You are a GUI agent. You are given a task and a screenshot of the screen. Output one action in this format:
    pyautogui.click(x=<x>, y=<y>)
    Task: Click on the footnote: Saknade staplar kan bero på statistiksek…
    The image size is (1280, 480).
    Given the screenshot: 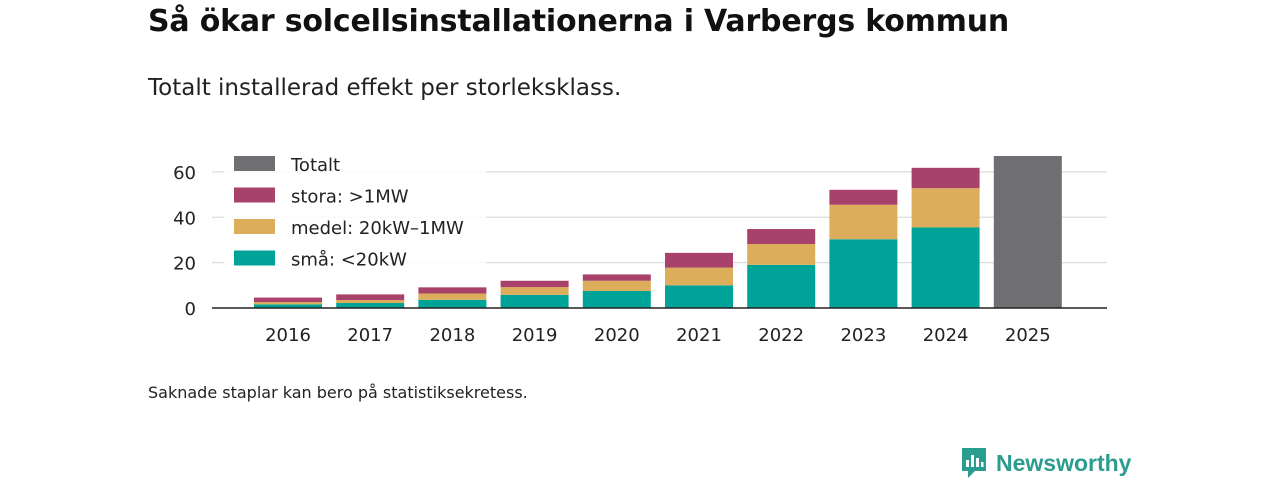 What is the action you would take?
    pyautogui.click(x=338, y=392)
    